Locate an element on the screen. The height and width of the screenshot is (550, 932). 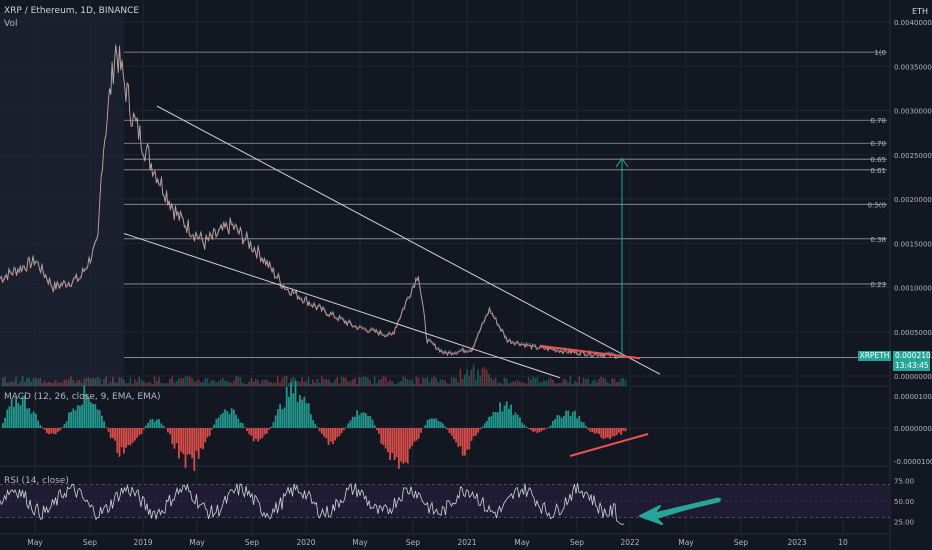
countdown-tag: 13:43:45 is located at coordinates (911, 366).